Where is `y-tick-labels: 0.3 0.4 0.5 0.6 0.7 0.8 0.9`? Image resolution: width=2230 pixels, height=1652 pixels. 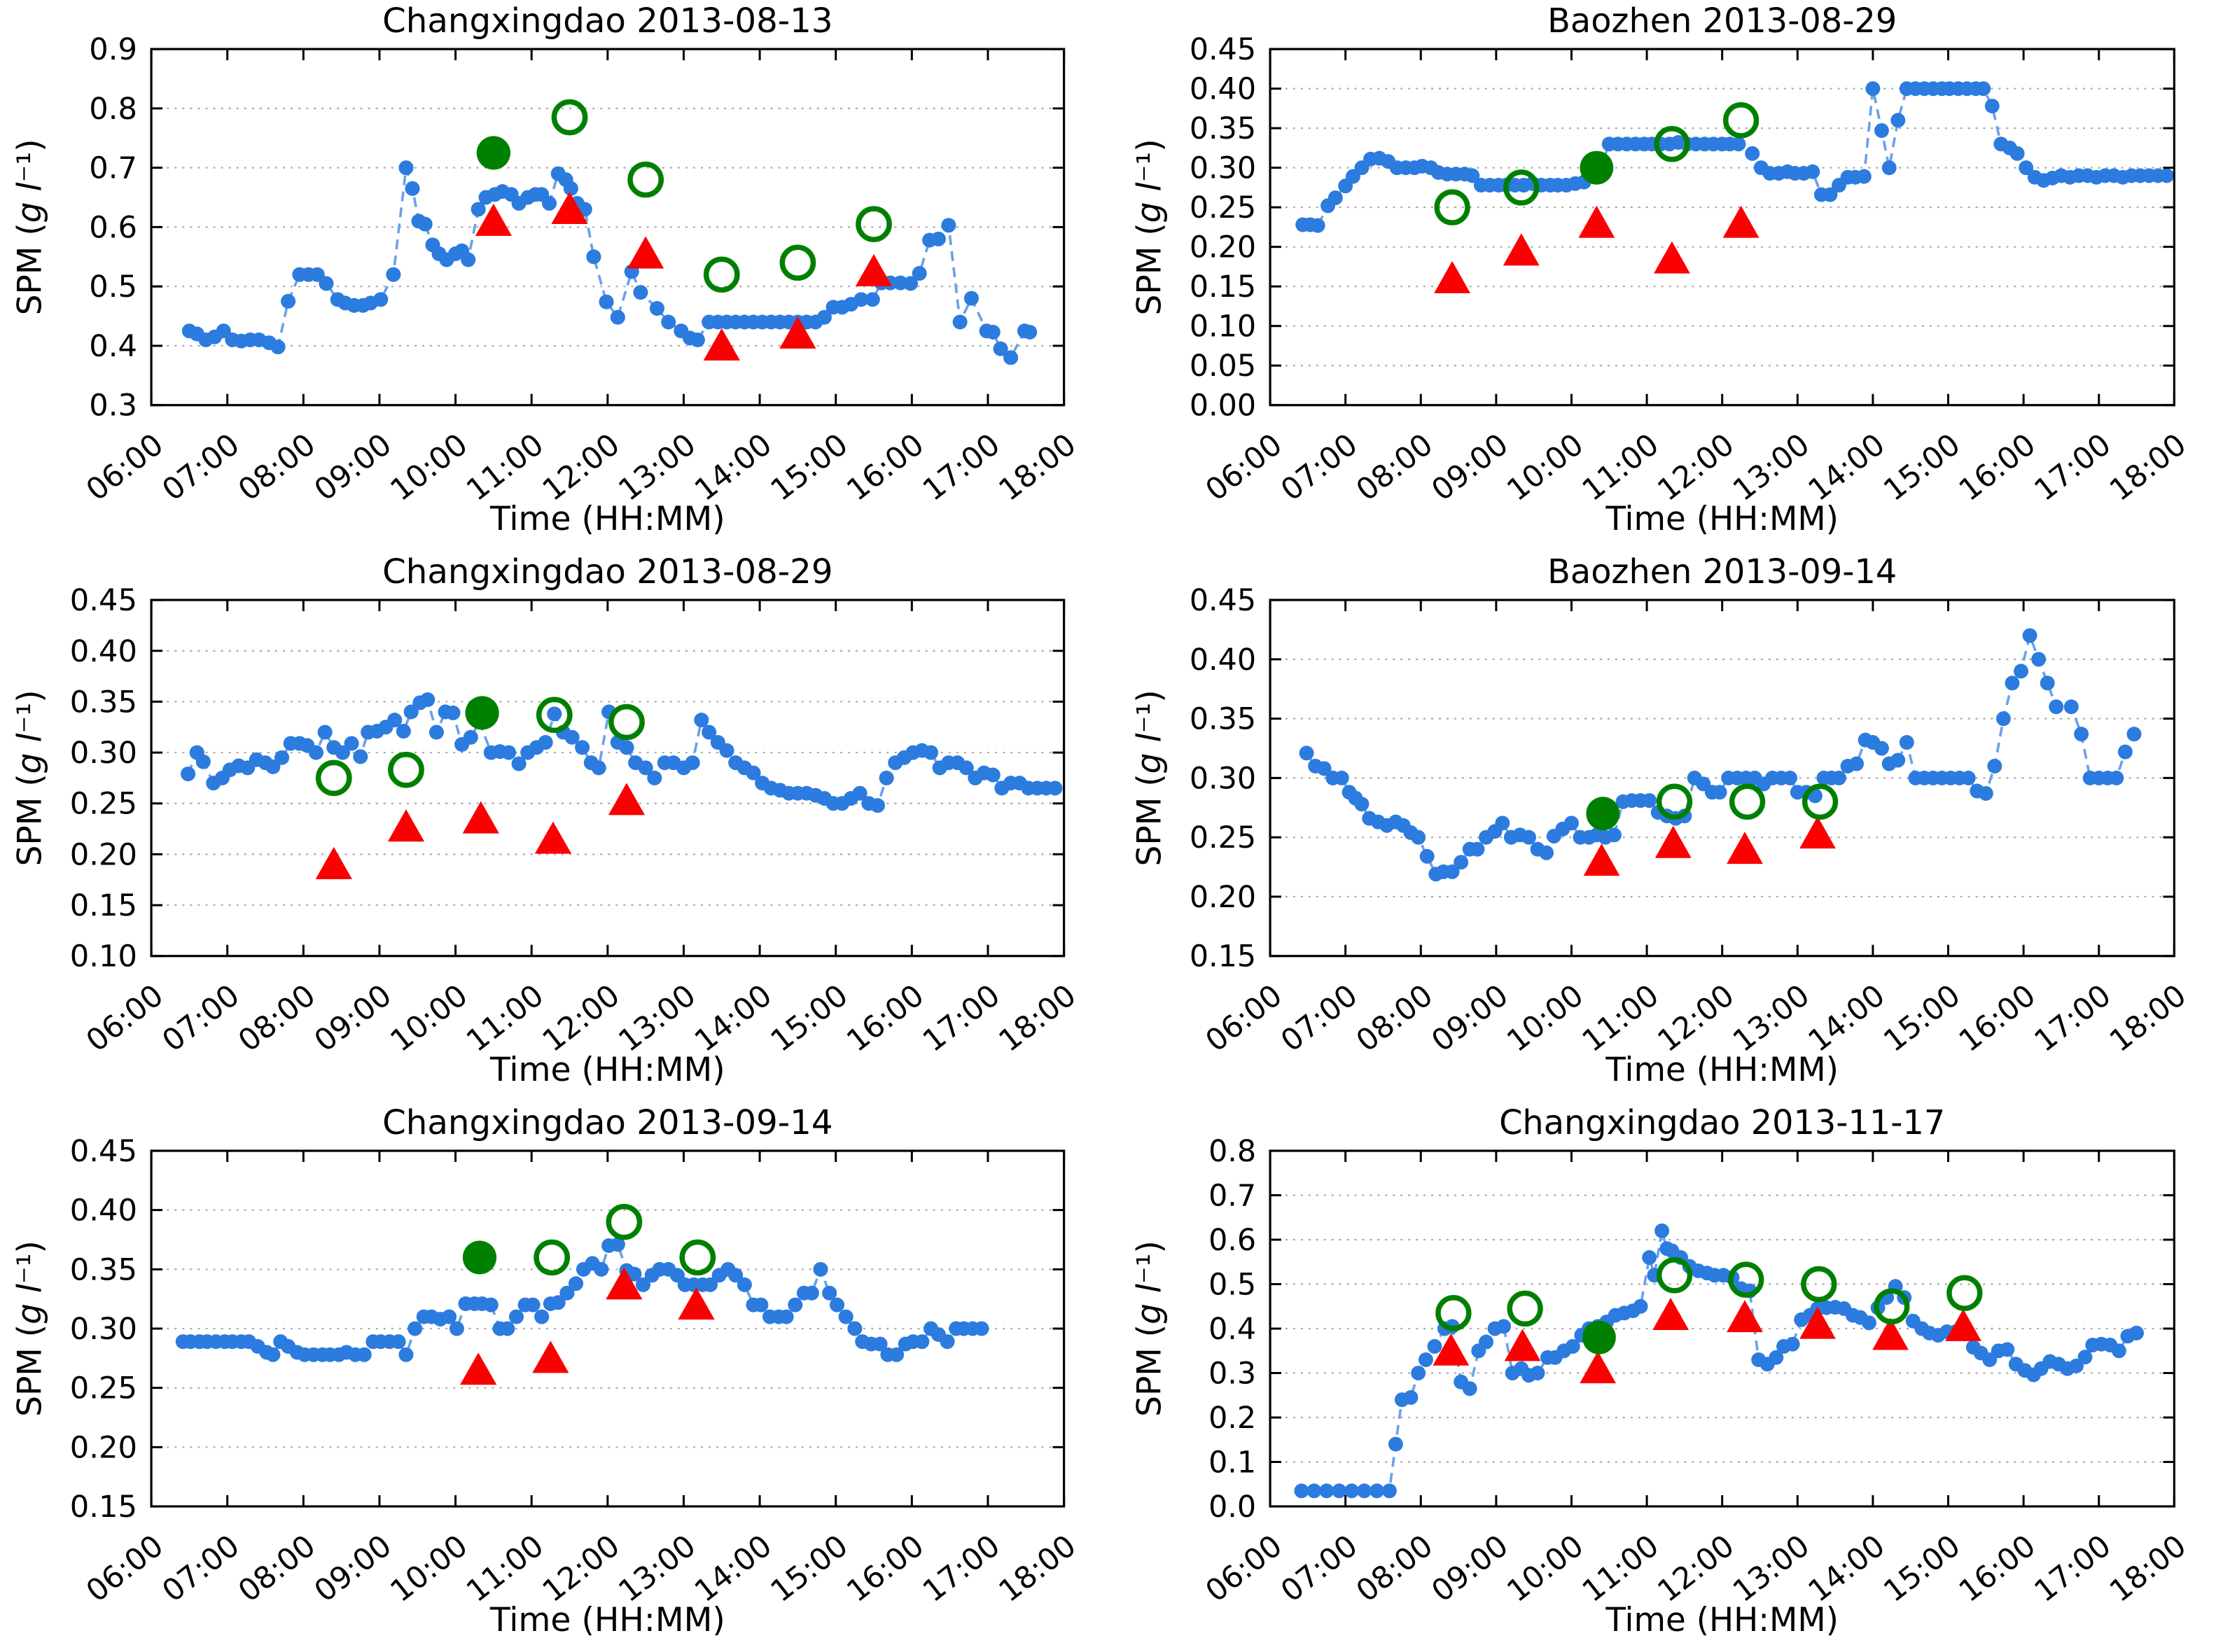 y-tick-labels: 0.3 0.4 0.5 0.6 0.7 0.8 0.9 is located at coordinates (113, 228).